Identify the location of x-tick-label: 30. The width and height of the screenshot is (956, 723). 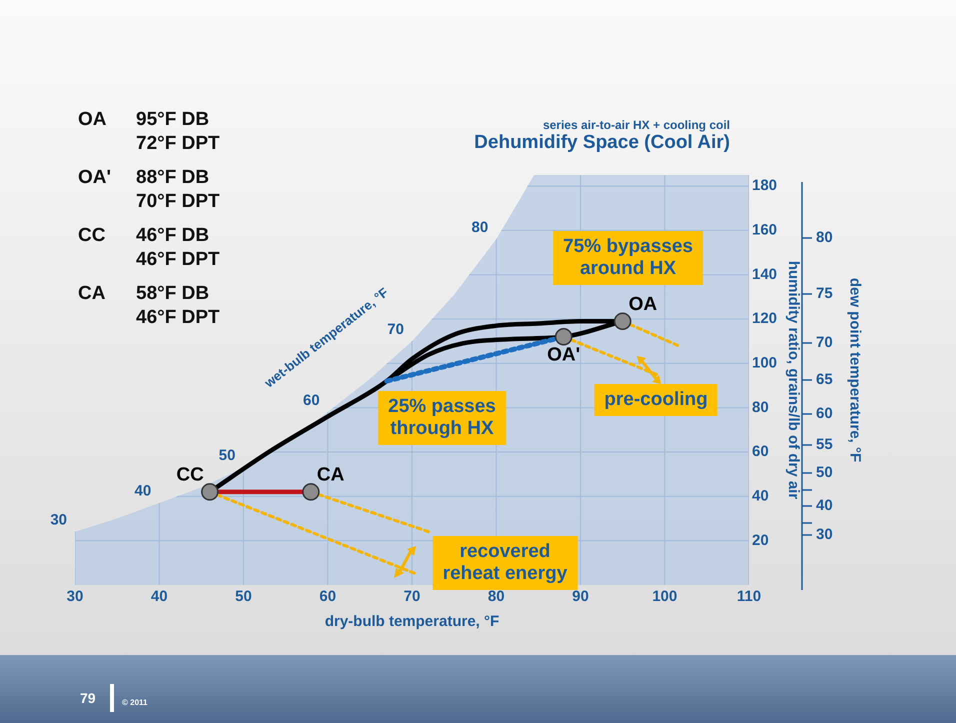
(75, 597).